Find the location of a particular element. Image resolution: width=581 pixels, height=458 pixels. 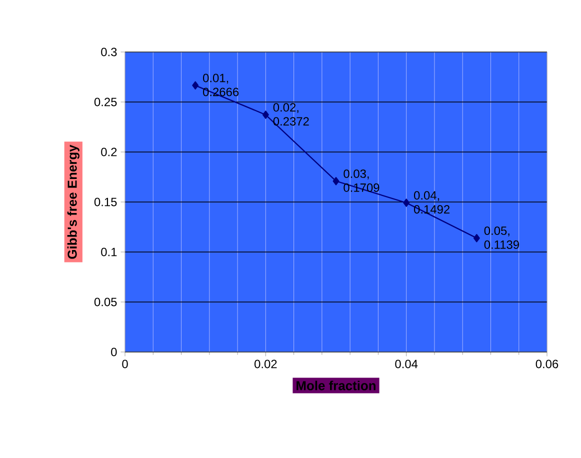

y-tick-label: 0.15 is located at coordinates (105, 202).